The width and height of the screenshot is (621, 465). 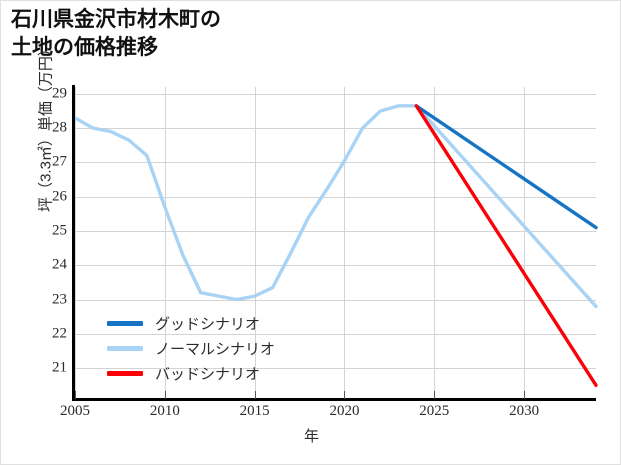 What do you see at coordinates (254, 411) in the screenshot?
I see `x-tick-label: 2015` at bounding box center [254, 411].